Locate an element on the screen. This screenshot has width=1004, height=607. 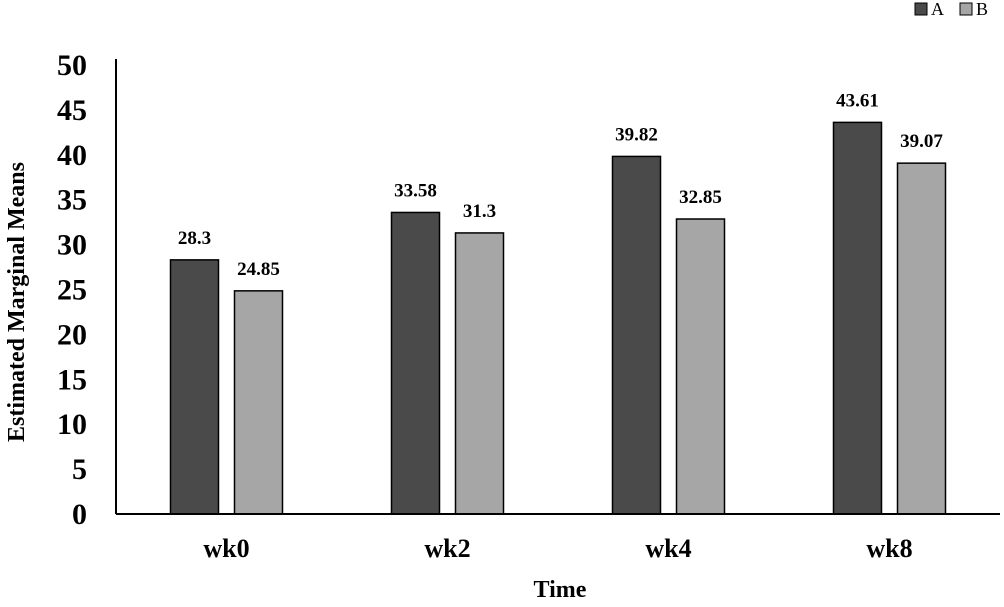
y-tick-label: 45 is located at coordinates (72, 110).